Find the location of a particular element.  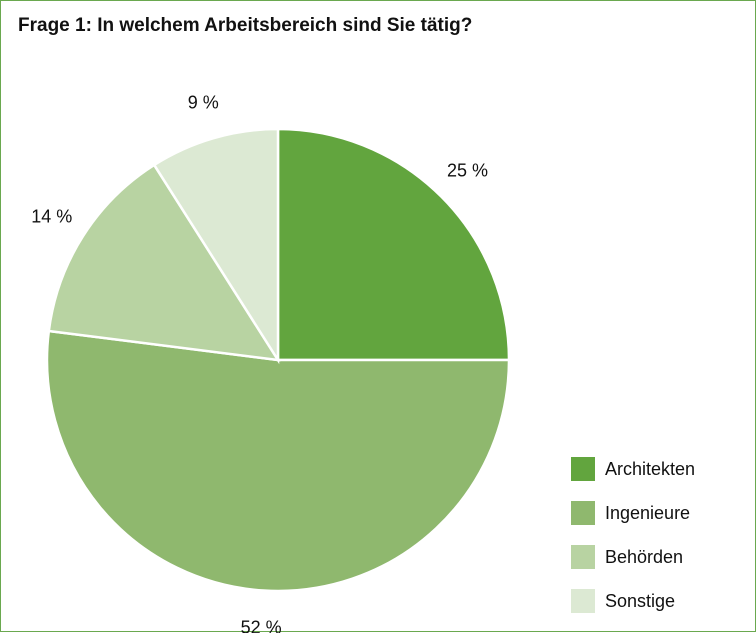

pie-slice-architekten is located at coordinates (393, 244).